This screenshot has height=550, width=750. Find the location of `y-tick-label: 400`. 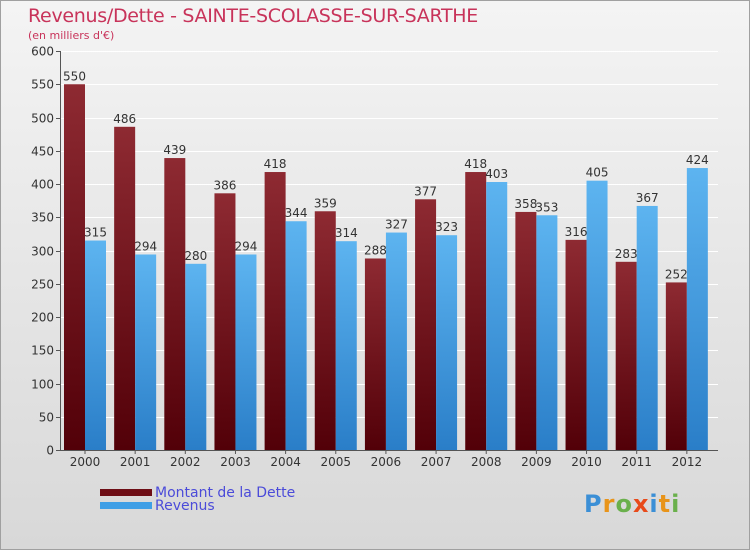

y-tick-label: 400 is located at coordinates (42, 185).